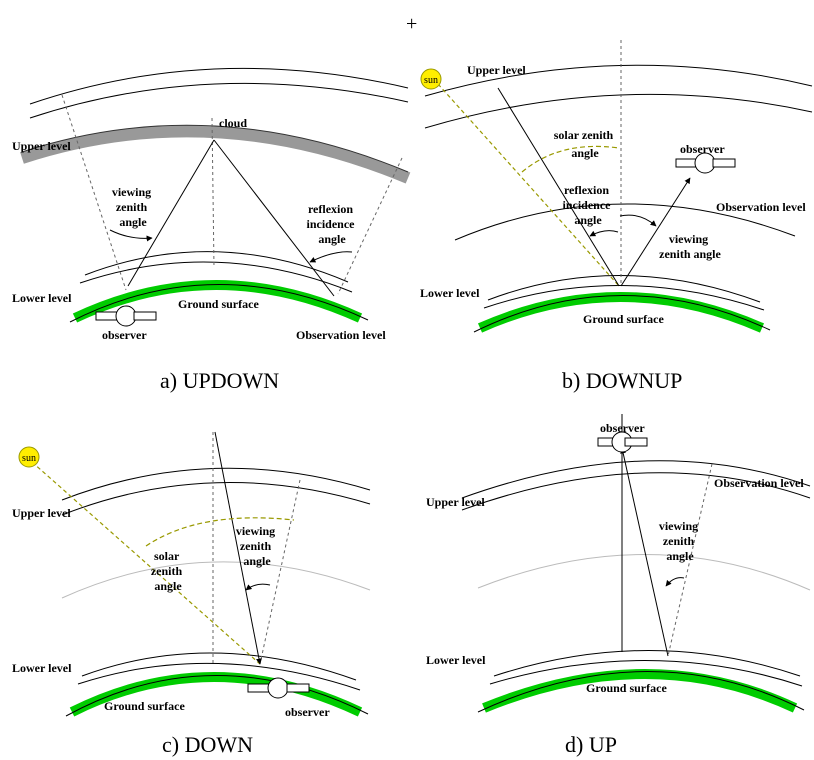 This screenshot has width=814, height=760. Describe the element at coordinates (591, 744) in the screenshot. I see `caption-up: d) UP` at that location.